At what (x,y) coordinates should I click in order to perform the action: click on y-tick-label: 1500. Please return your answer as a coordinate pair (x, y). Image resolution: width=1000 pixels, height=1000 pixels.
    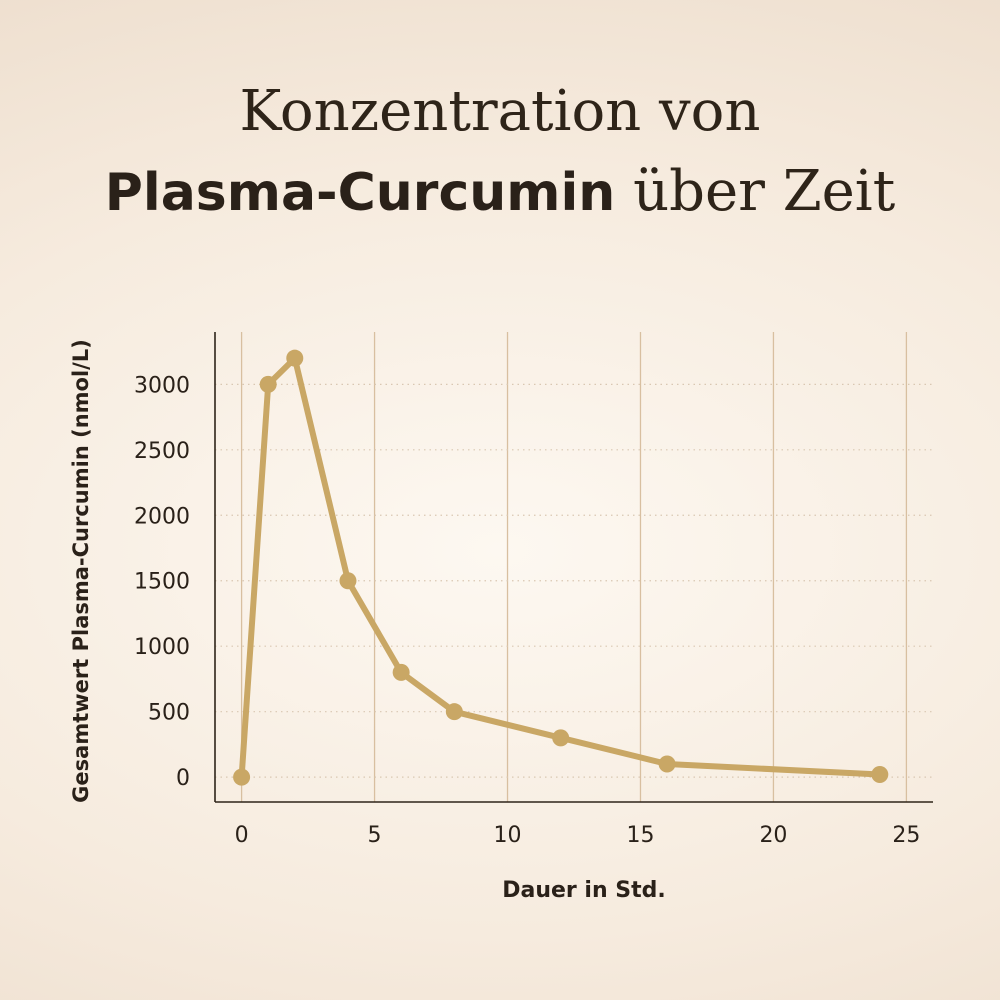
    Looking at the image, I should click on (162, 582).